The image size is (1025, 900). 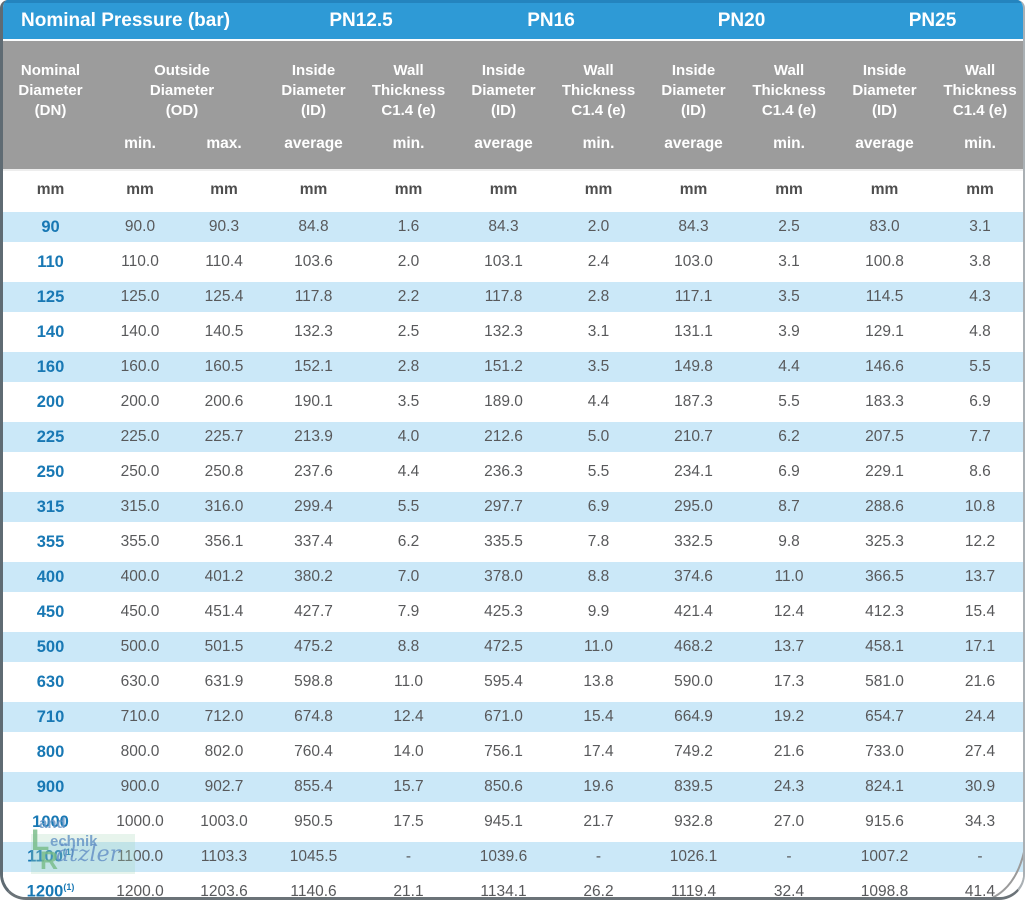 What do you see at coordinates (885, 681) in the screenshot?
I see `value-cell: 581.0` at bounding box center [885, 681].